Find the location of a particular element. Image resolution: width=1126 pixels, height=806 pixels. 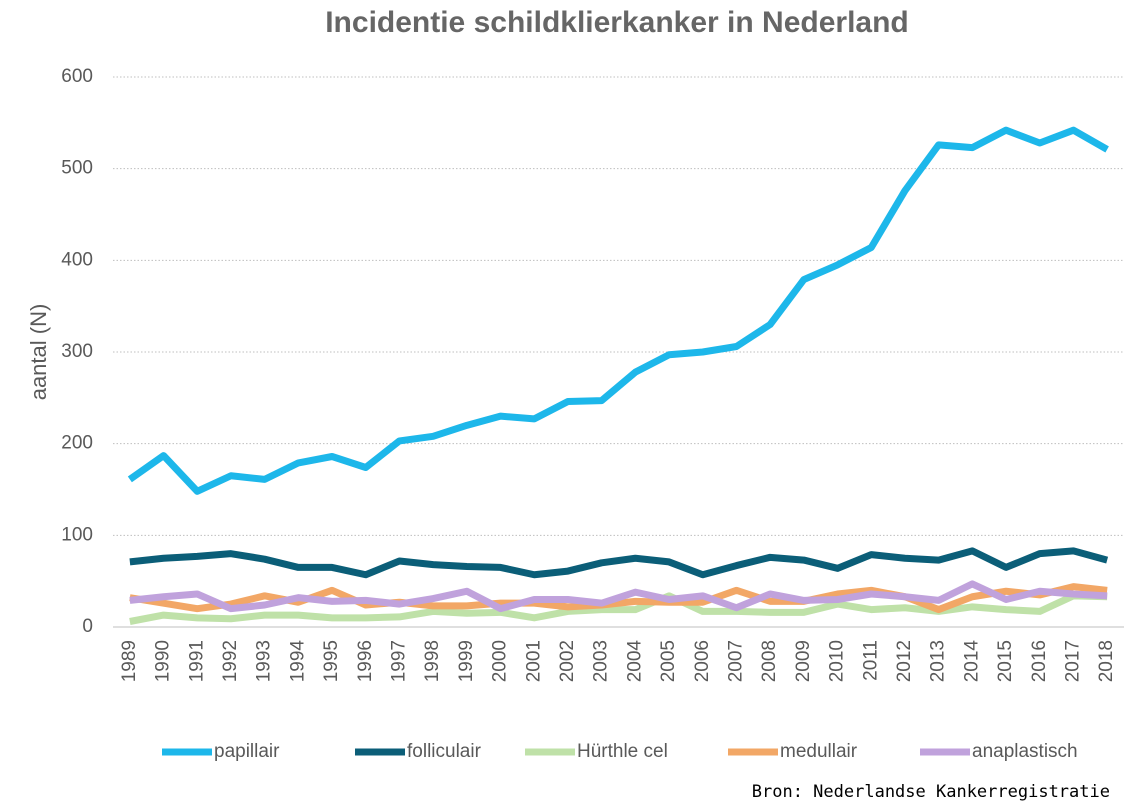

x-tick-label: 2014 is located at coordinates (971, 661).